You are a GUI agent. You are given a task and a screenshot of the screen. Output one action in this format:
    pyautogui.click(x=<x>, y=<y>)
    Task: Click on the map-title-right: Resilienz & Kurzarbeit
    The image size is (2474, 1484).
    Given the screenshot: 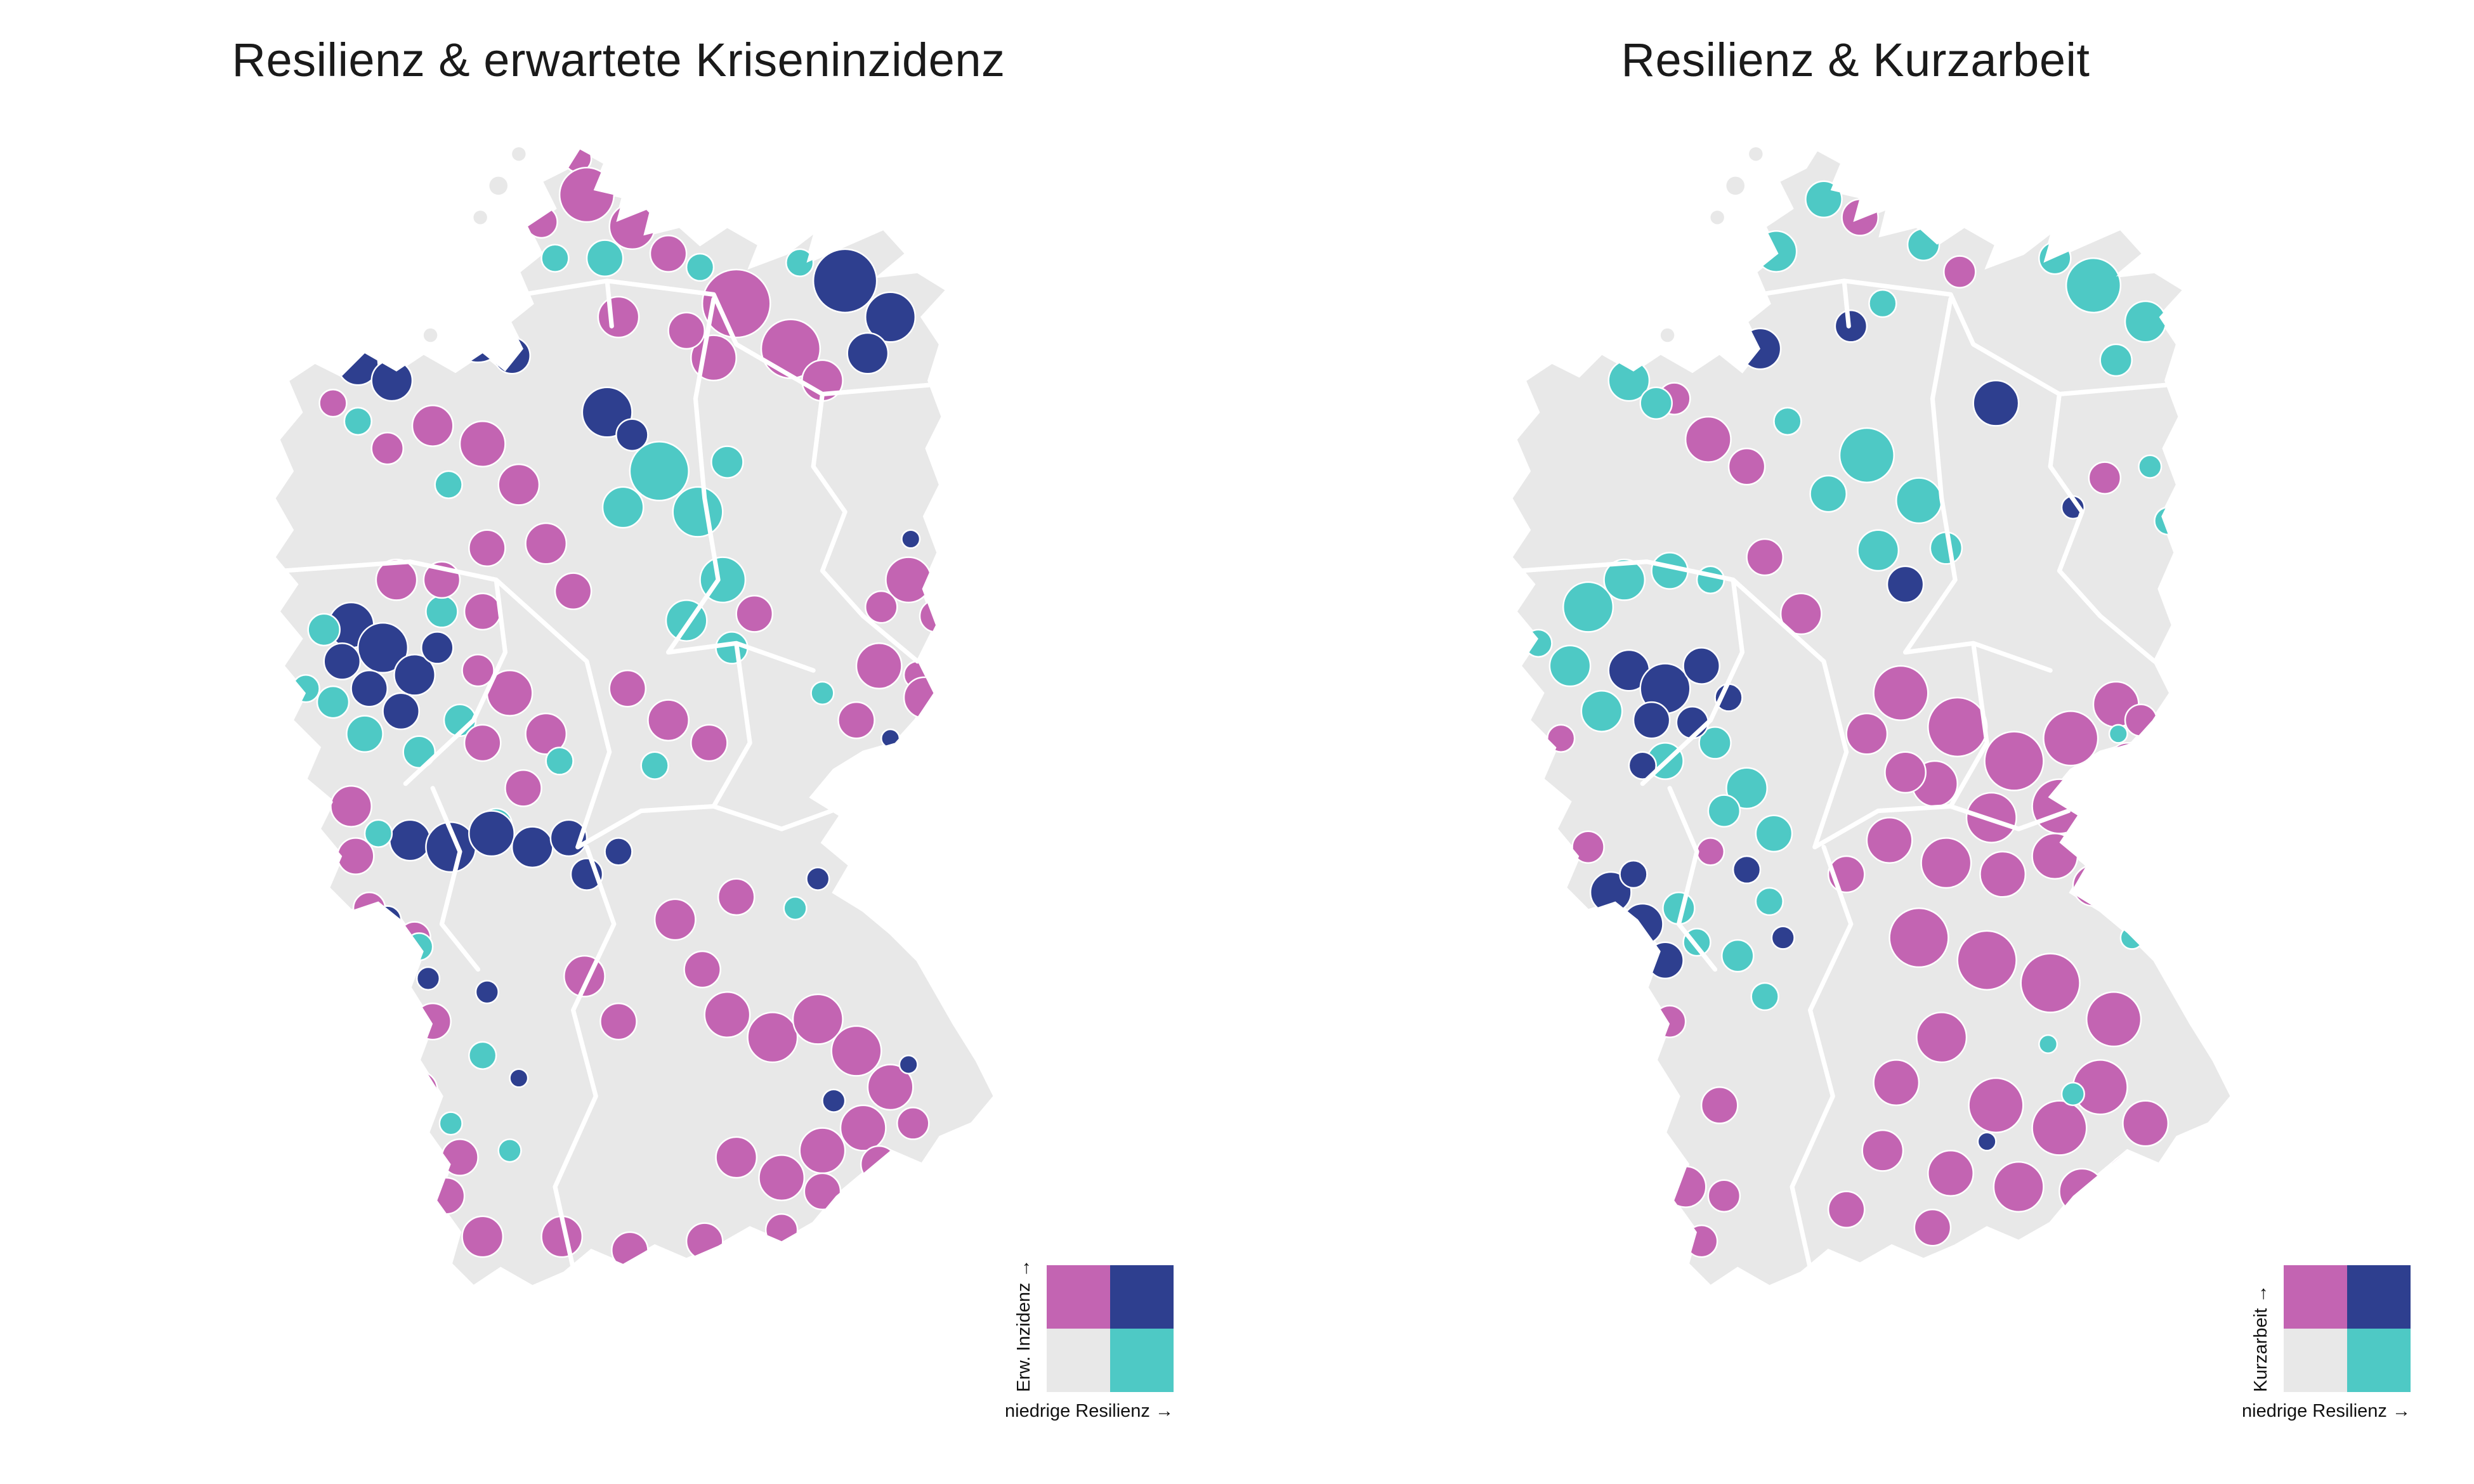 What is the action you would take?
    pyautogui.click(x=1855, y=60)
    